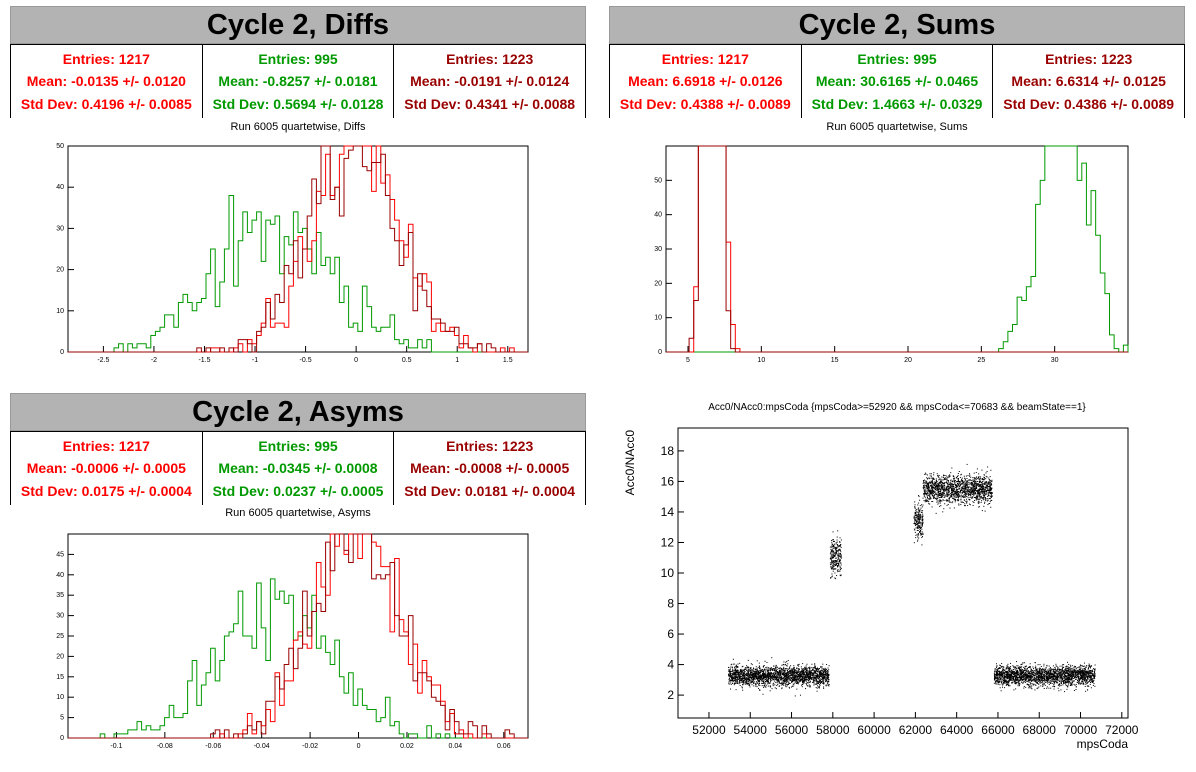 This screenshot has width=1196, height=772. Describe the element at coordinates (658, 249) in the screenshot. I see `y-tick-label: 30` at that location.